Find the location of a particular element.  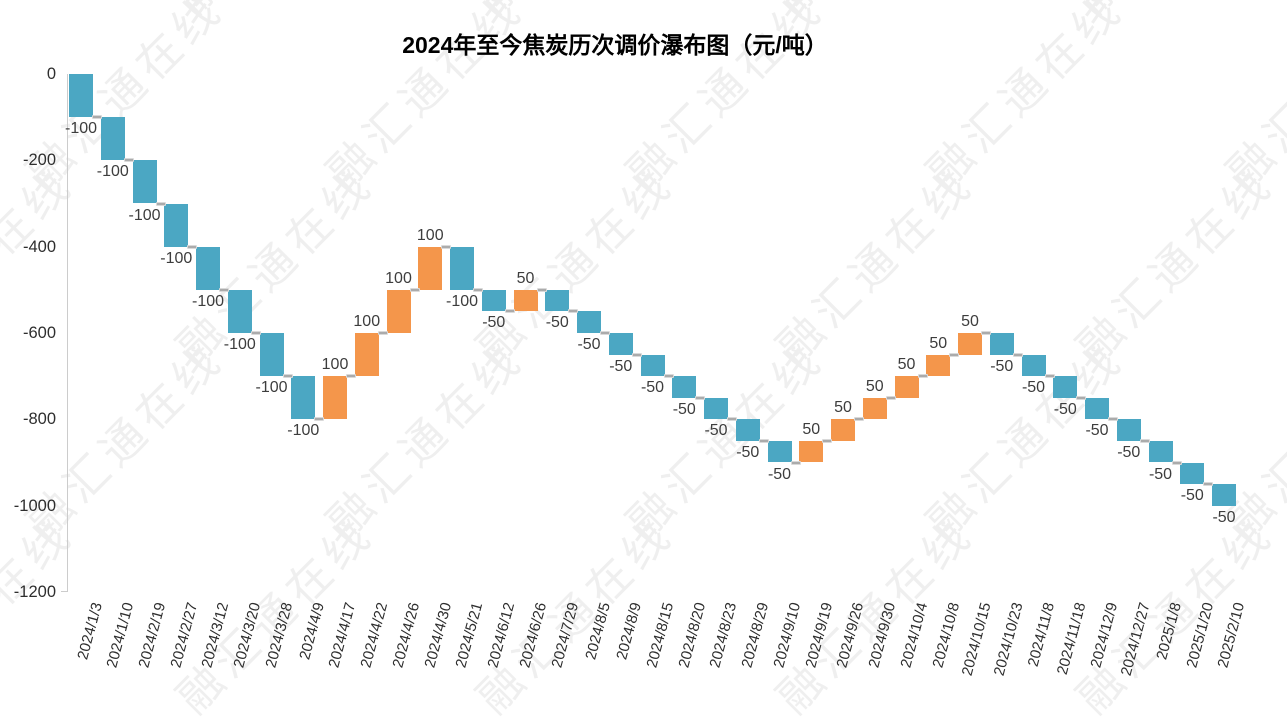

x-axis-tick-label: 2024/11/8 is located at coordinates (1041, 634).